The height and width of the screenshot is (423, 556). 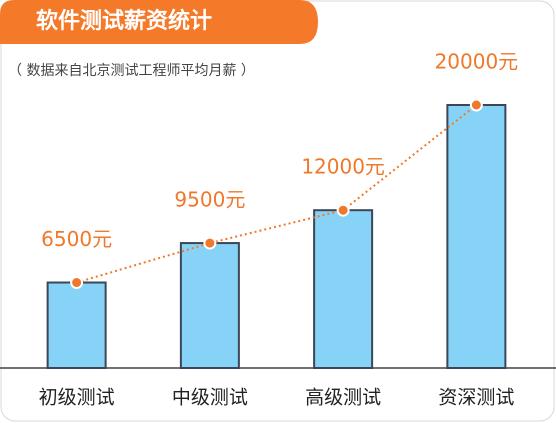 What do you see at coordinates (209, 200) in the screenshot?
I see `value-label: 9500元` at bounding box center [209, 200].